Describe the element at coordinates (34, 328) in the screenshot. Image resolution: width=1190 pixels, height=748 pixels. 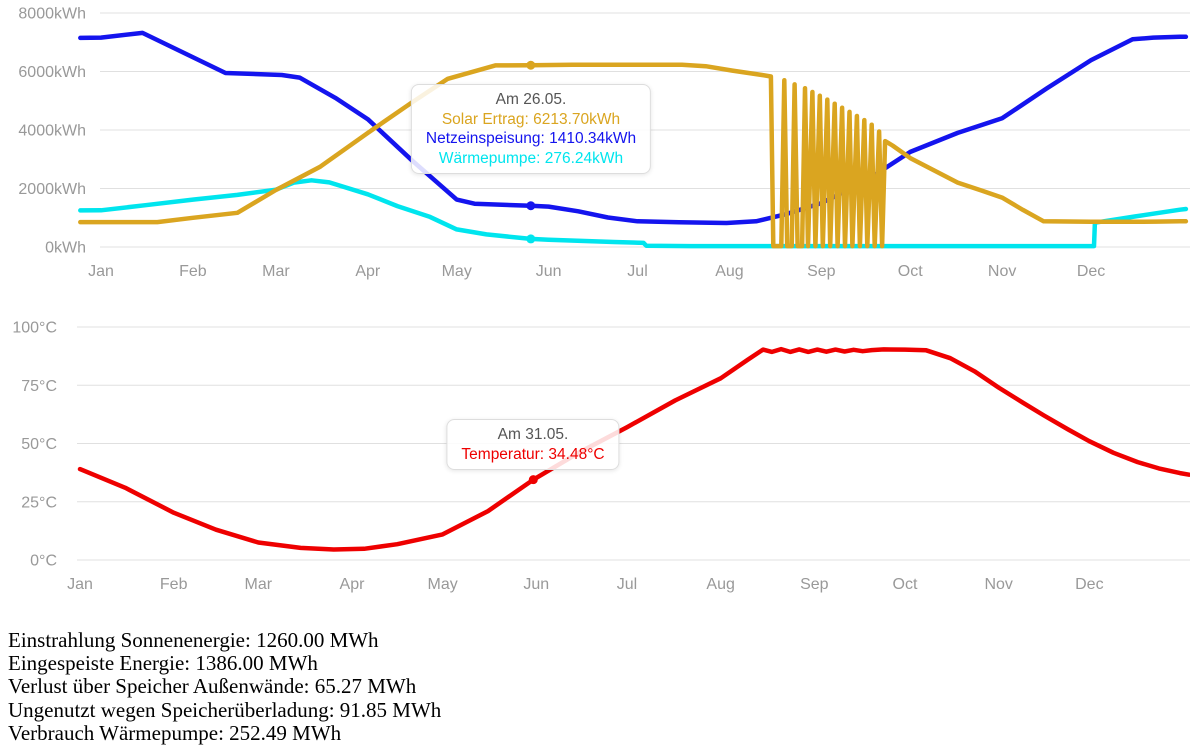
I see `y-axis-tick-label: 100°C` at that location.